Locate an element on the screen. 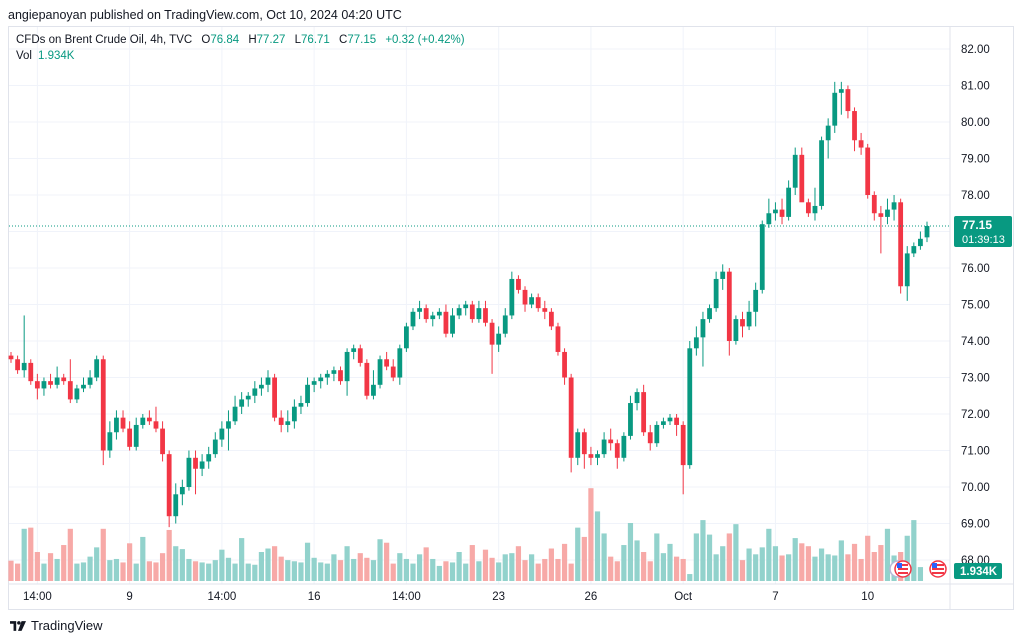 The image size is (1024, 641). price-tick-label: 80.00 is located at coordinates (975, 123).